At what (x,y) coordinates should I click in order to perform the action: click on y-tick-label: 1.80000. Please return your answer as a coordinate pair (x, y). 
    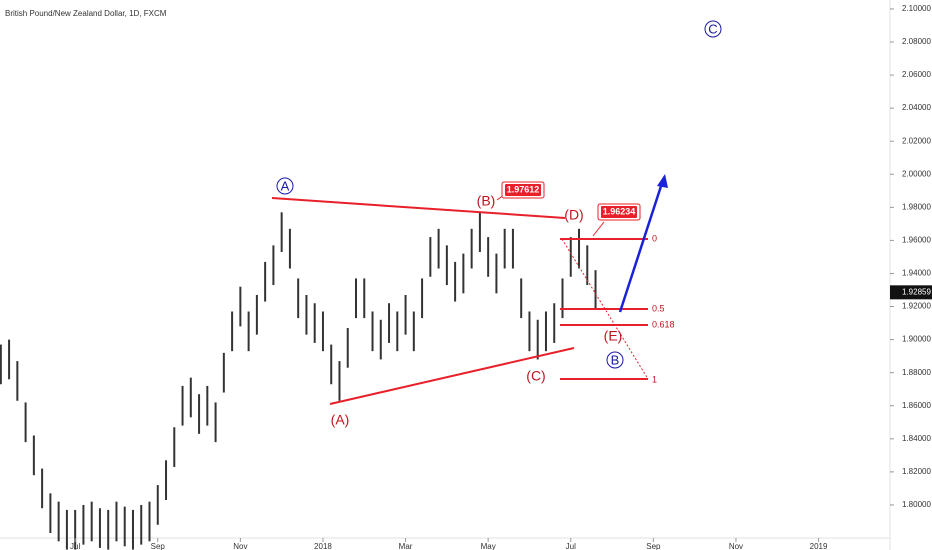
    Looking at the image, I should click on (916, 504).